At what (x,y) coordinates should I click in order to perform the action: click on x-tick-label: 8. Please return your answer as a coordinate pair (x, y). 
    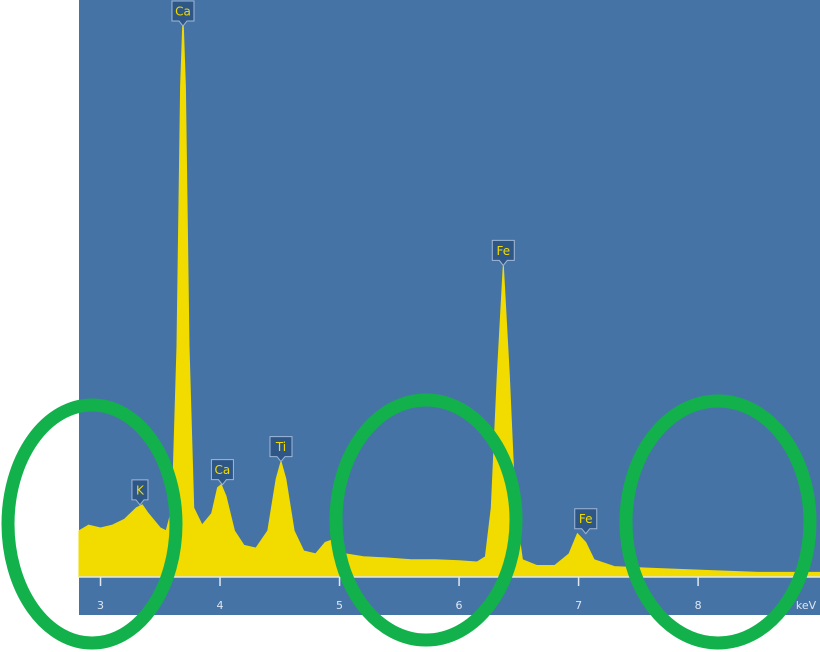
    Looking at the image, I should click on (698, 605).